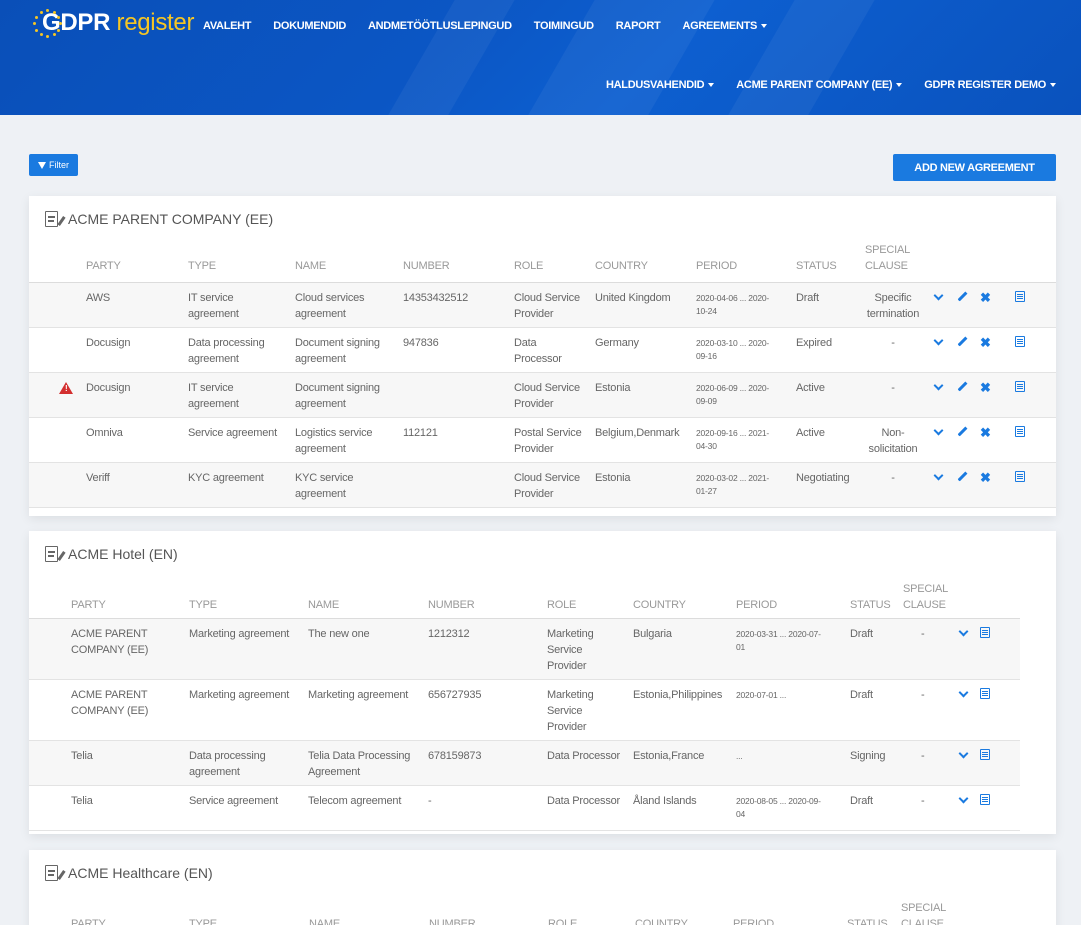  Describe the element at coordinates (449, 634) in the screenshot. I see `cell-number: 1212312` at that location.